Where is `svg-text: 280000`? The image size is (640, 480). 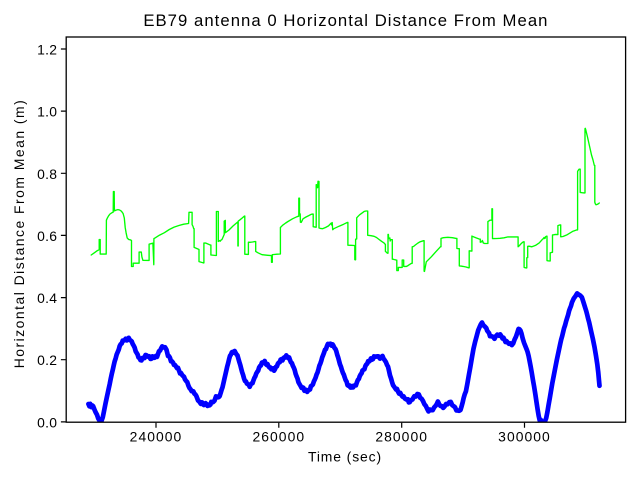 svg-text: 280000 is located at coordinates (401, 437).